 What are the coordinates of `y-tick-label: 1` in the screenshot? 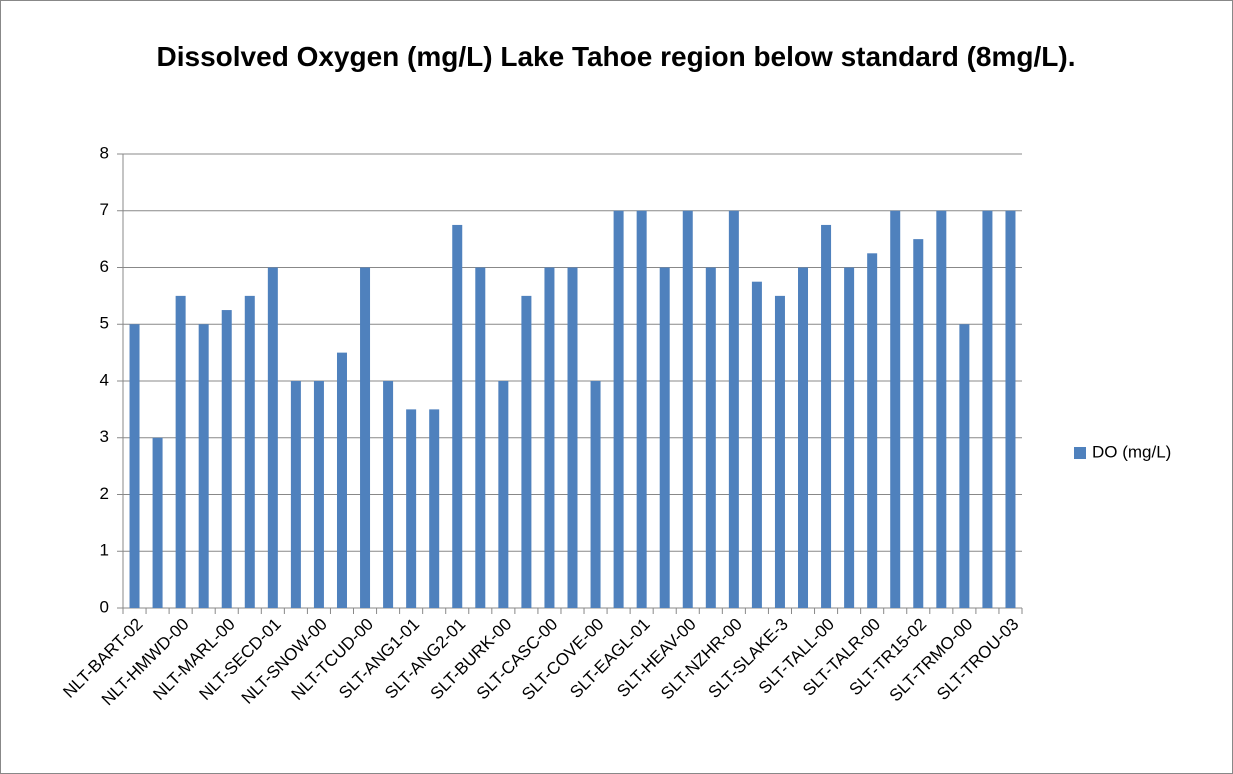 It's located at (104, 550).